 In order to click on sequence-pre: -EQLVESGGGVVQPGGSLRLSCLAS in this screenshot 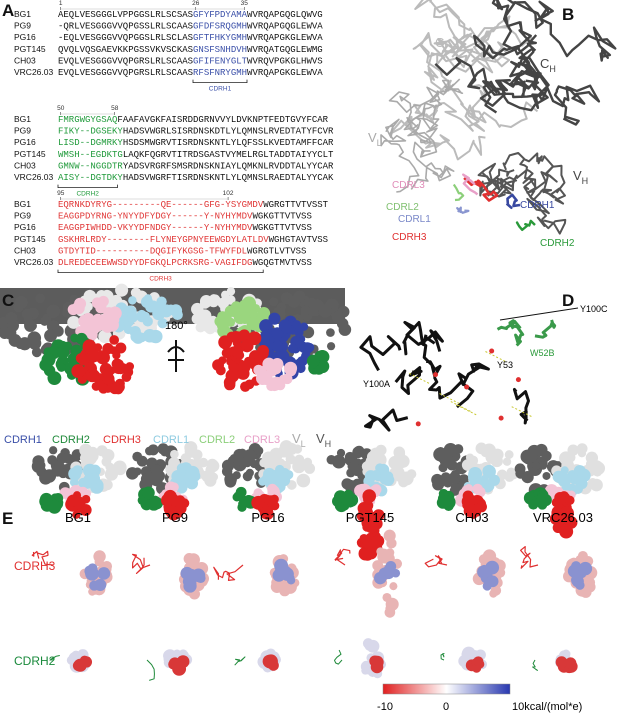, I will do `click(125, 38)`.